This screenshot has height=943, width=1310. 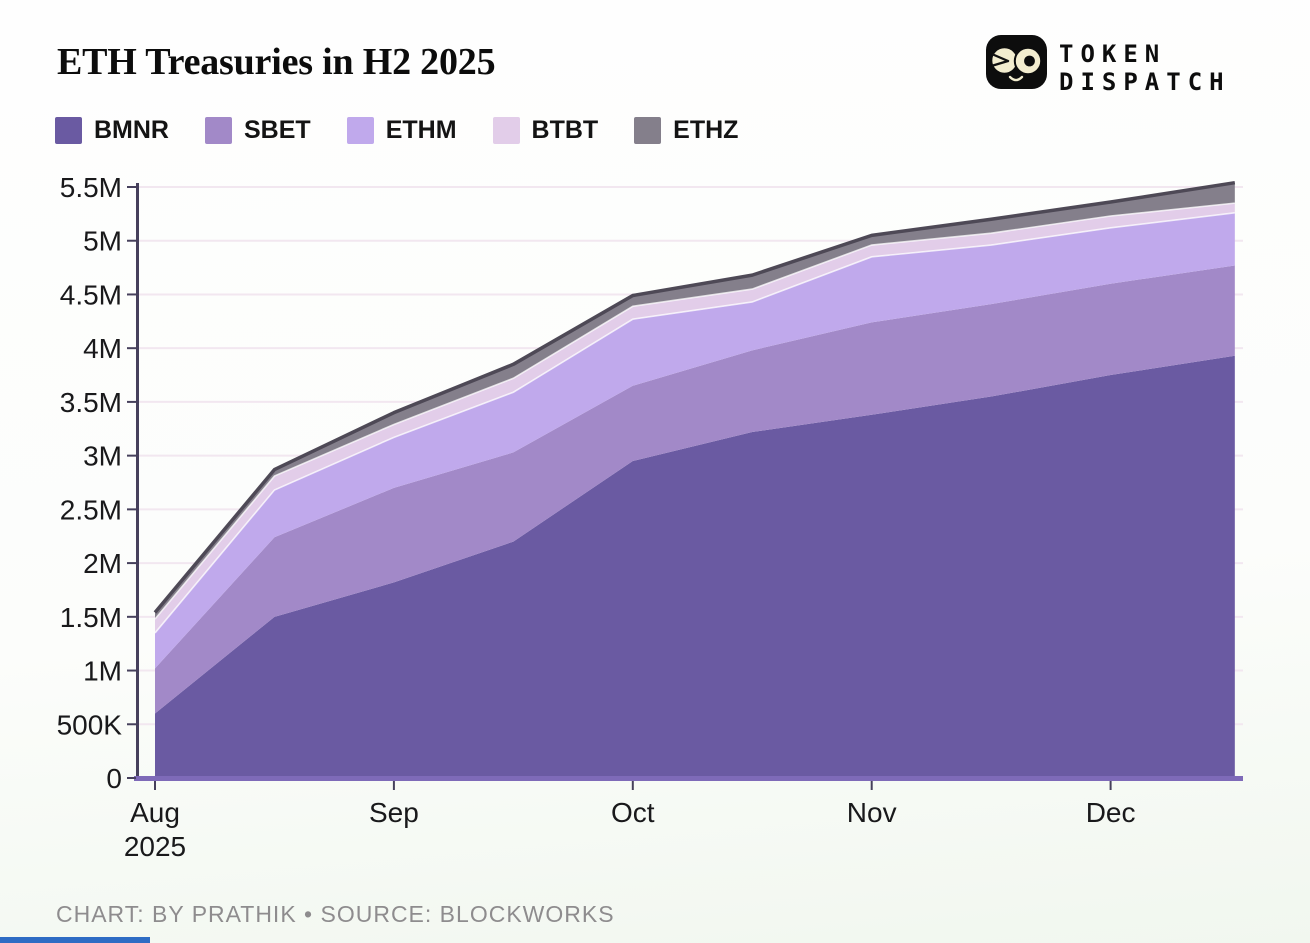 I want to click on svg-text: 2M, so click(x=102, y=563).